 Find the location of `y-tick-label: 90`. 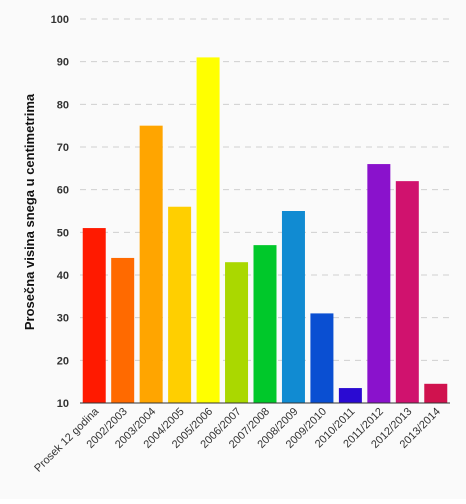

y-tick-label: 90 is located at coordinates (63, 63).